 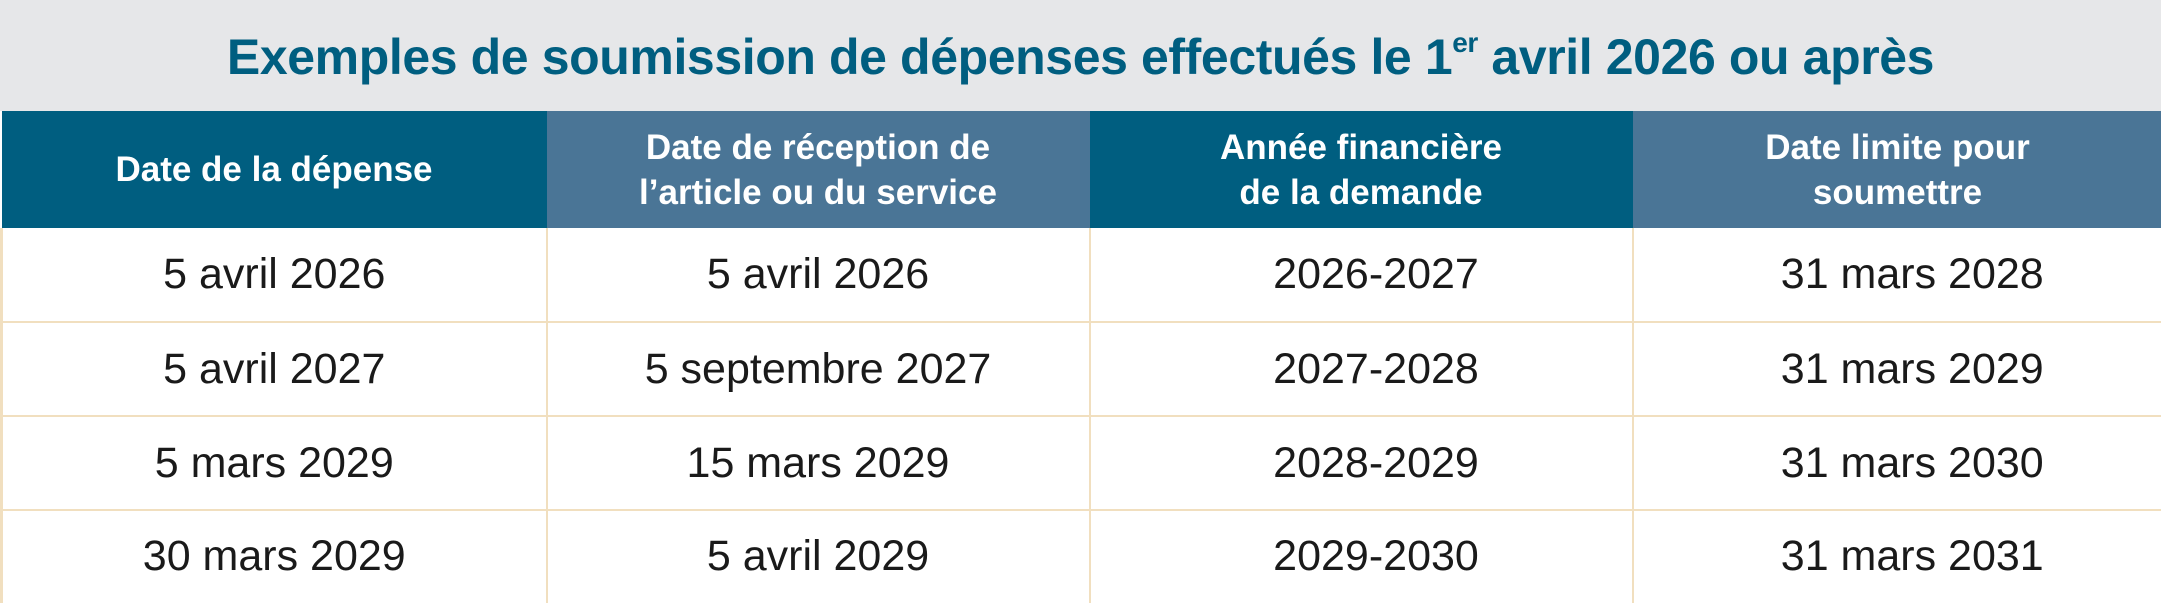 What do you see at coordinates (1897, 147) in the screenshot?
I see `header-line: Date limite pour` at bounding box center [1897, 147].